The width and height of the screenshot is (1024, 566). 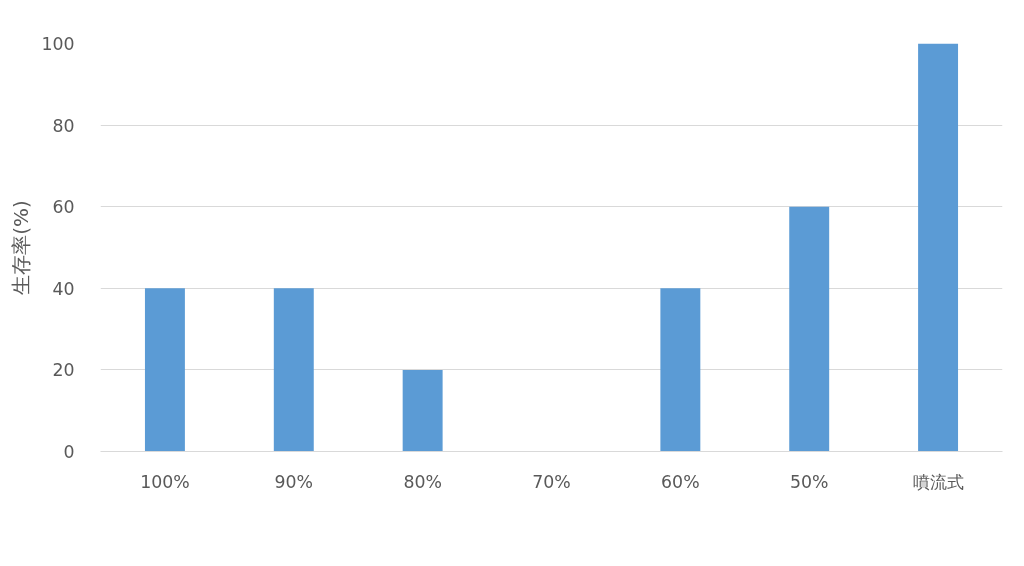 What do you see at coordinates (21, 247) in the screenshot?
I see `y-axis-title: 生存率(%)` at bounding box center [21, 247].